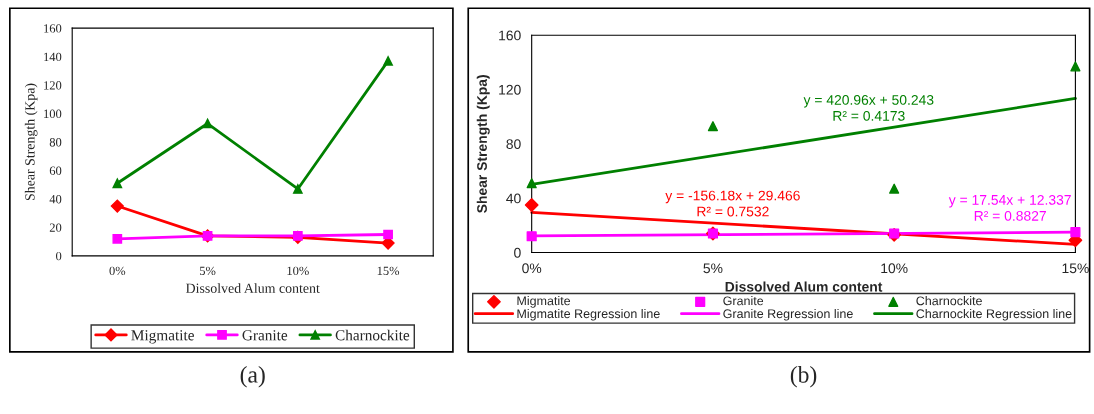 This screenshot has width=1094, height=414. Describe the element at coordinates (1009, 207) in the screenshot. I see `annotation: y = 17.54x + 12.337 R² = 0.8827` at that location.